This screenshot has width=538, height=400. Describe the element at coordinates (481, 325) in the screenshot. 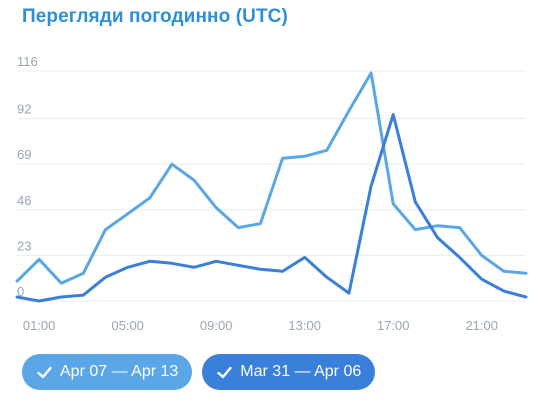

I see `x-tick-label: 21:00` at that location.